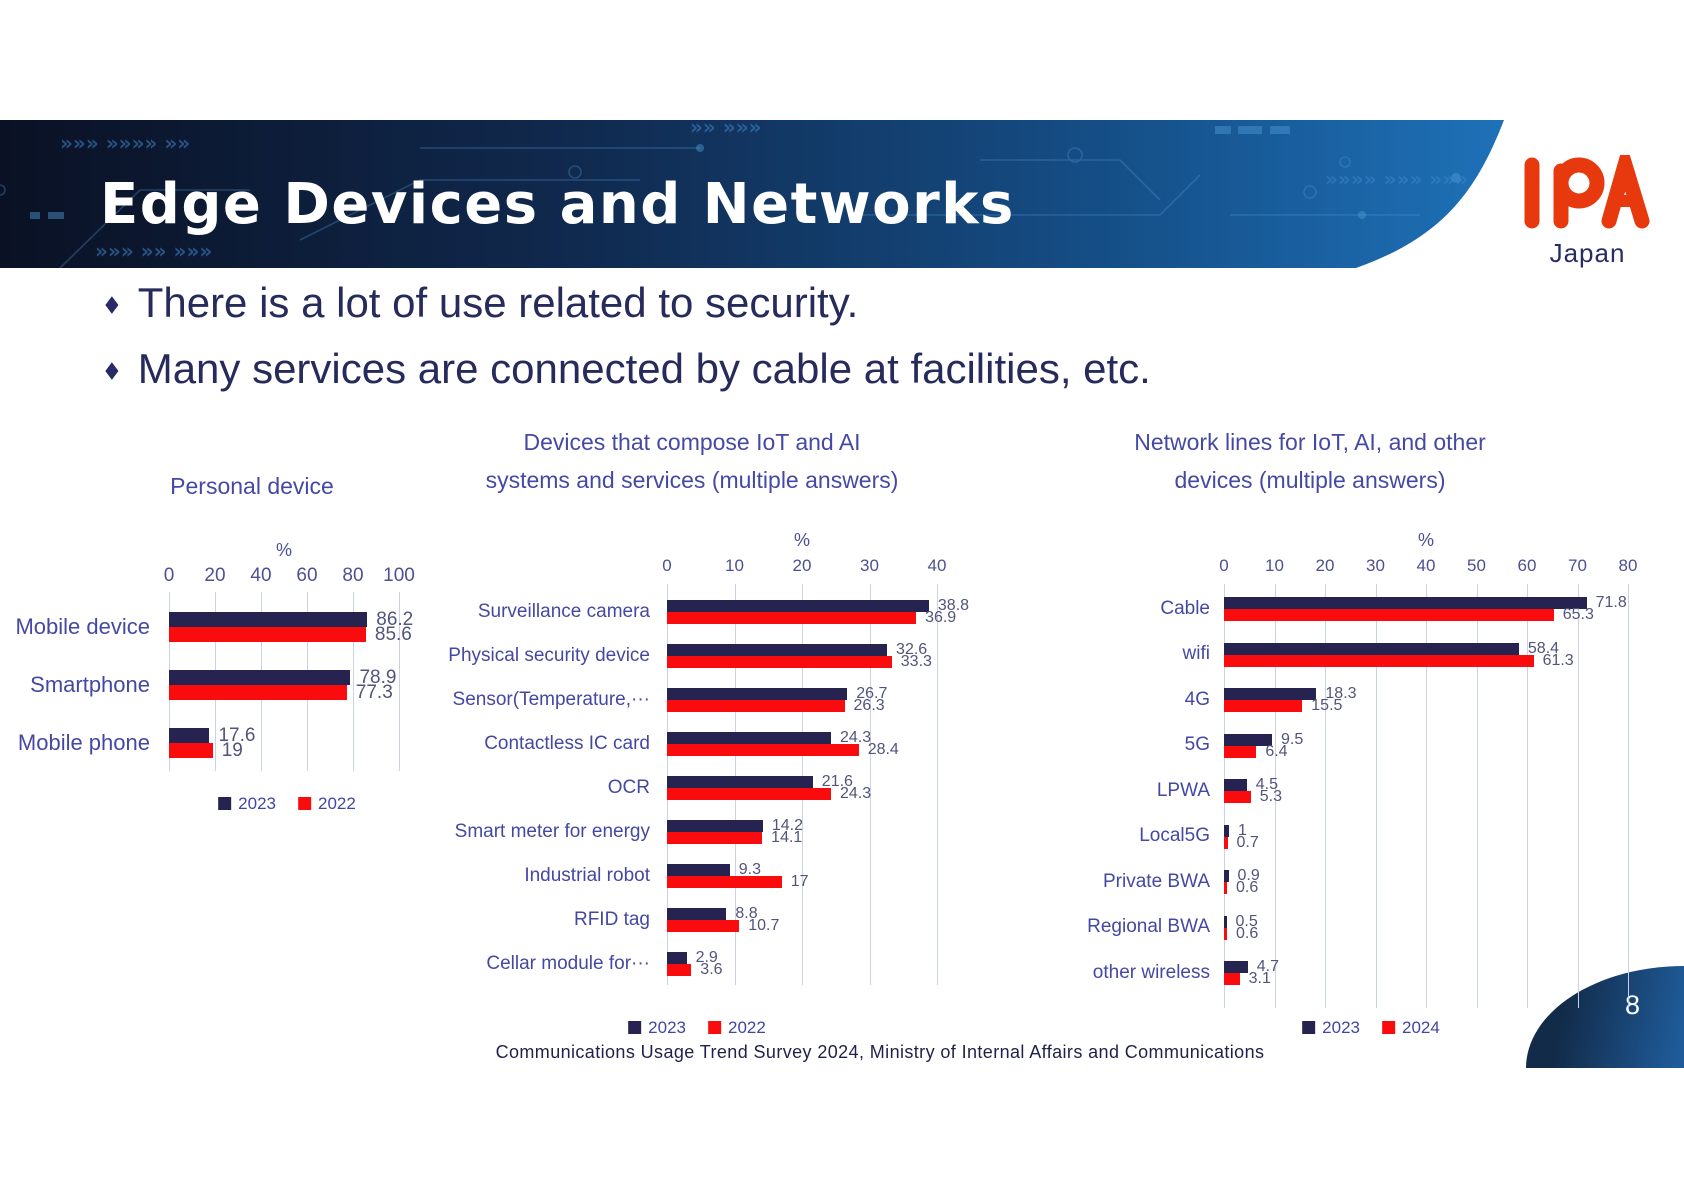 The width and height of the screenshot is (1684, 1191). I want to click on category-label: Industrial robot, so click(587, 875).